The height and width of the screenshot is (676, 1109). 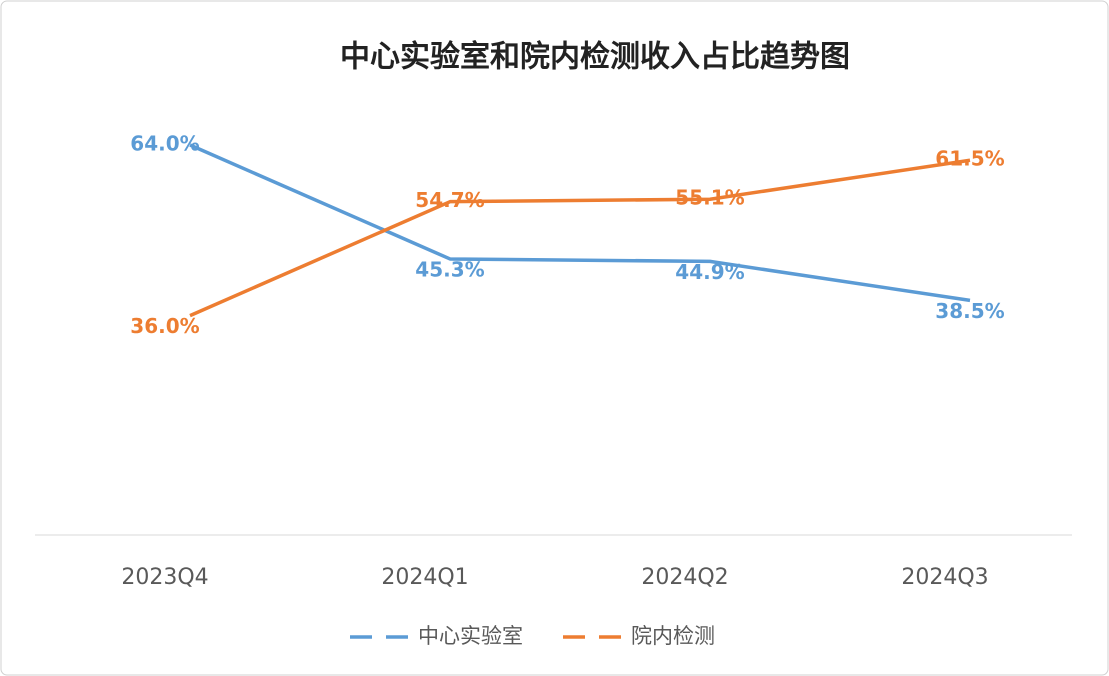 I want to click on x-tick-label: 2024Q2, so click(x=684, y=577).